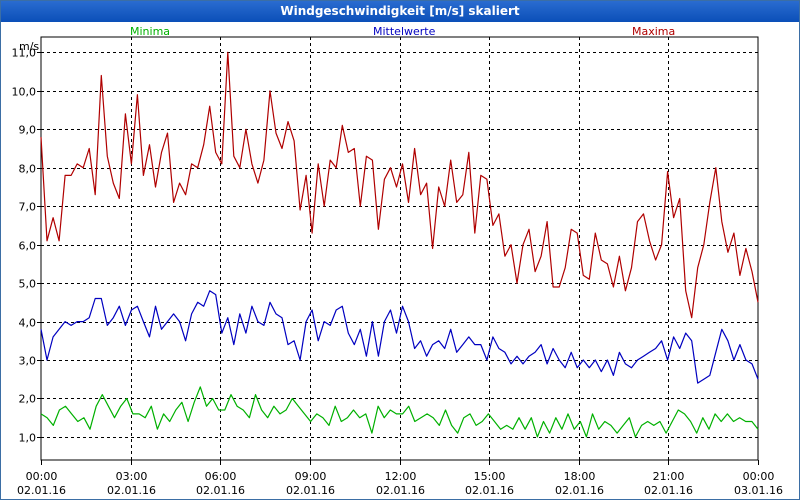 The image size is (800, 500). What do you see at coordinates (490, 476) in the screenshot?
I see `x-tick-time-label: 15:00` at bounding box center [490, 476].